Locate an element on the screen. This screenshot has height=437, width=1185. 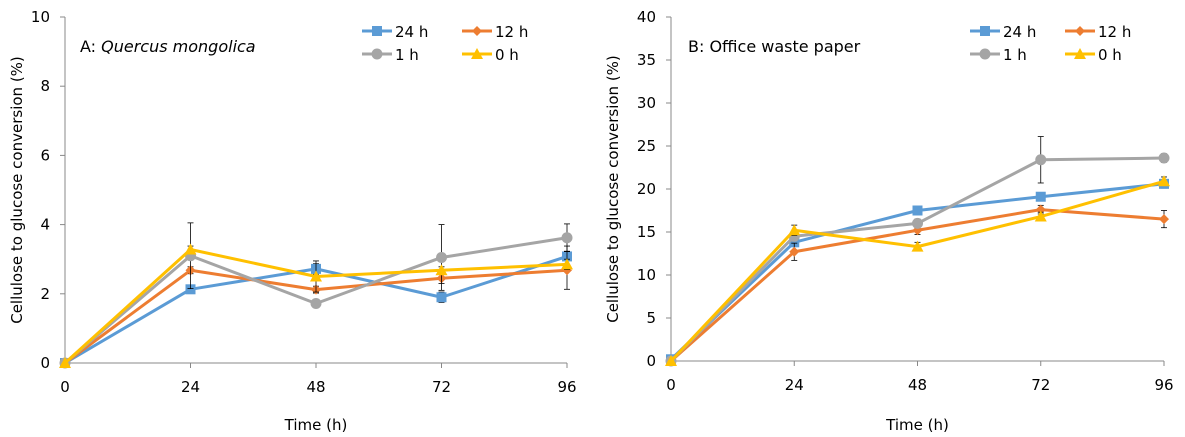
annotation-prefix: A: is located at coordinates (90, 46).